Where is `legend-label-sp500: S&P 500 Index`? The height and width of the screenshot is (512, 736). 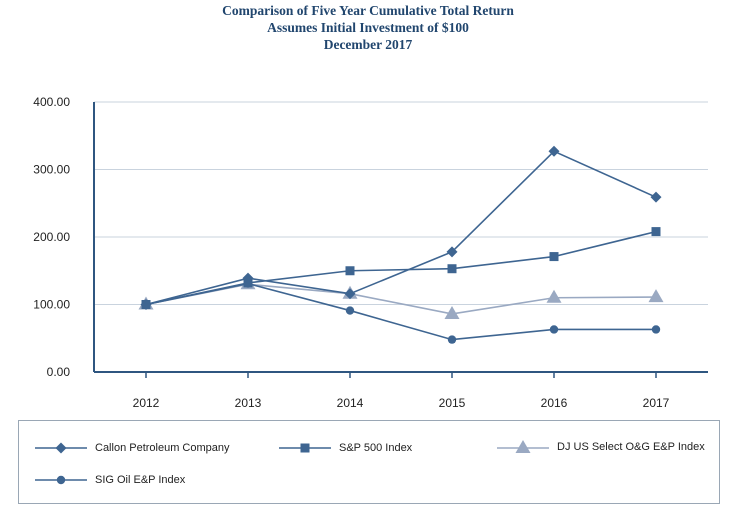
legend-label-sp500: S&P 500 Index is located at coordinates (376, 448).